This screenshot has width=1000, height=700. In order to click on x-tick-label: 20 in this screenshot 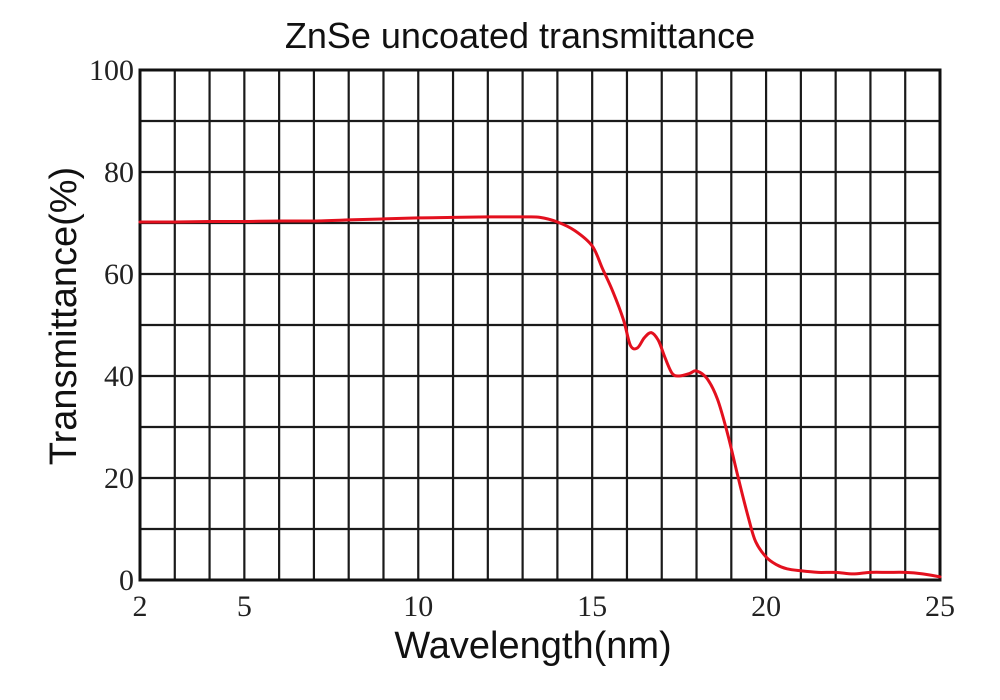, I will do `click(766, 606)`.